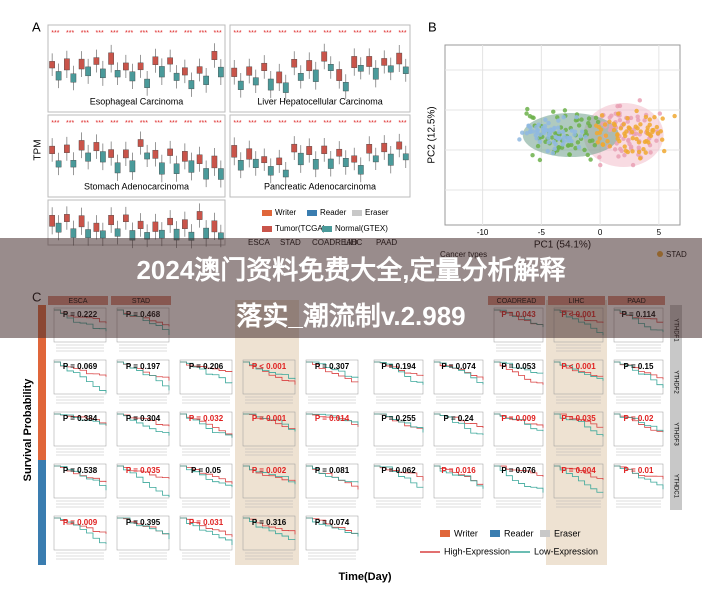  Describe the element at coordinates (143, 418) in the screenshot. I see `p-value: P = 0.304` at that location.